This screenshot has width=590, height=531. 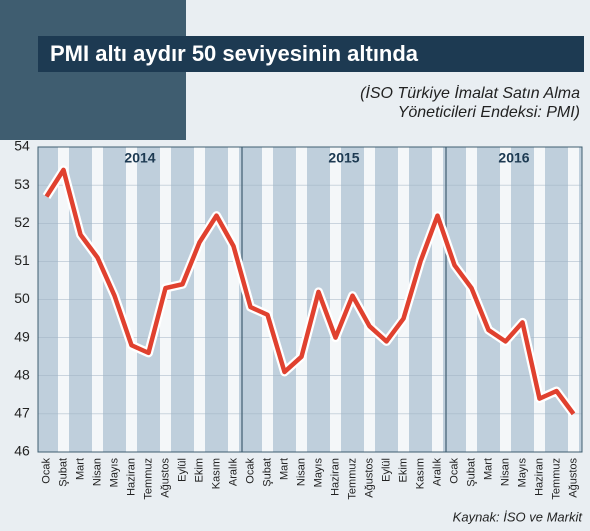 I want to click on y-tick-label: 52, so click(x=22, y=222).